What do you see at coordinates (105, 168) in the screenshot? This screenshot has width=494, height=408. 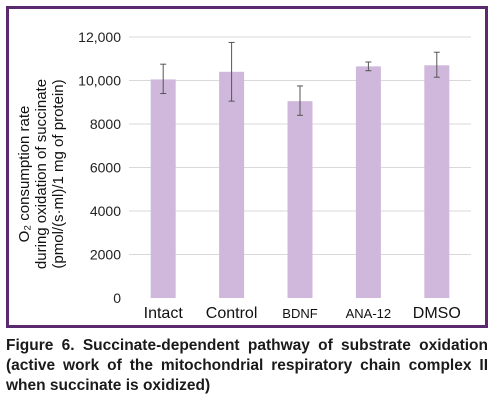 I see `y-tick-label: 6000` at bounding box center [105, 168].